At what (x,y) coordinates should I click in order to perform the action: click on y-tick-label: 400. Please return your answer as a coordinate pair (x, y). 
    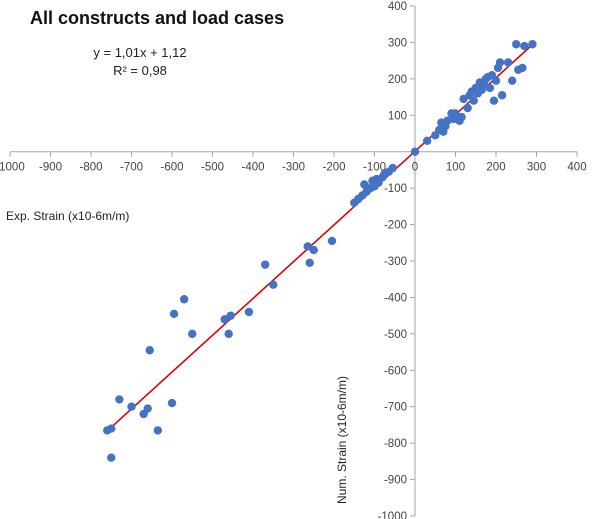
    Looking at the image, I should click on (397, 7).